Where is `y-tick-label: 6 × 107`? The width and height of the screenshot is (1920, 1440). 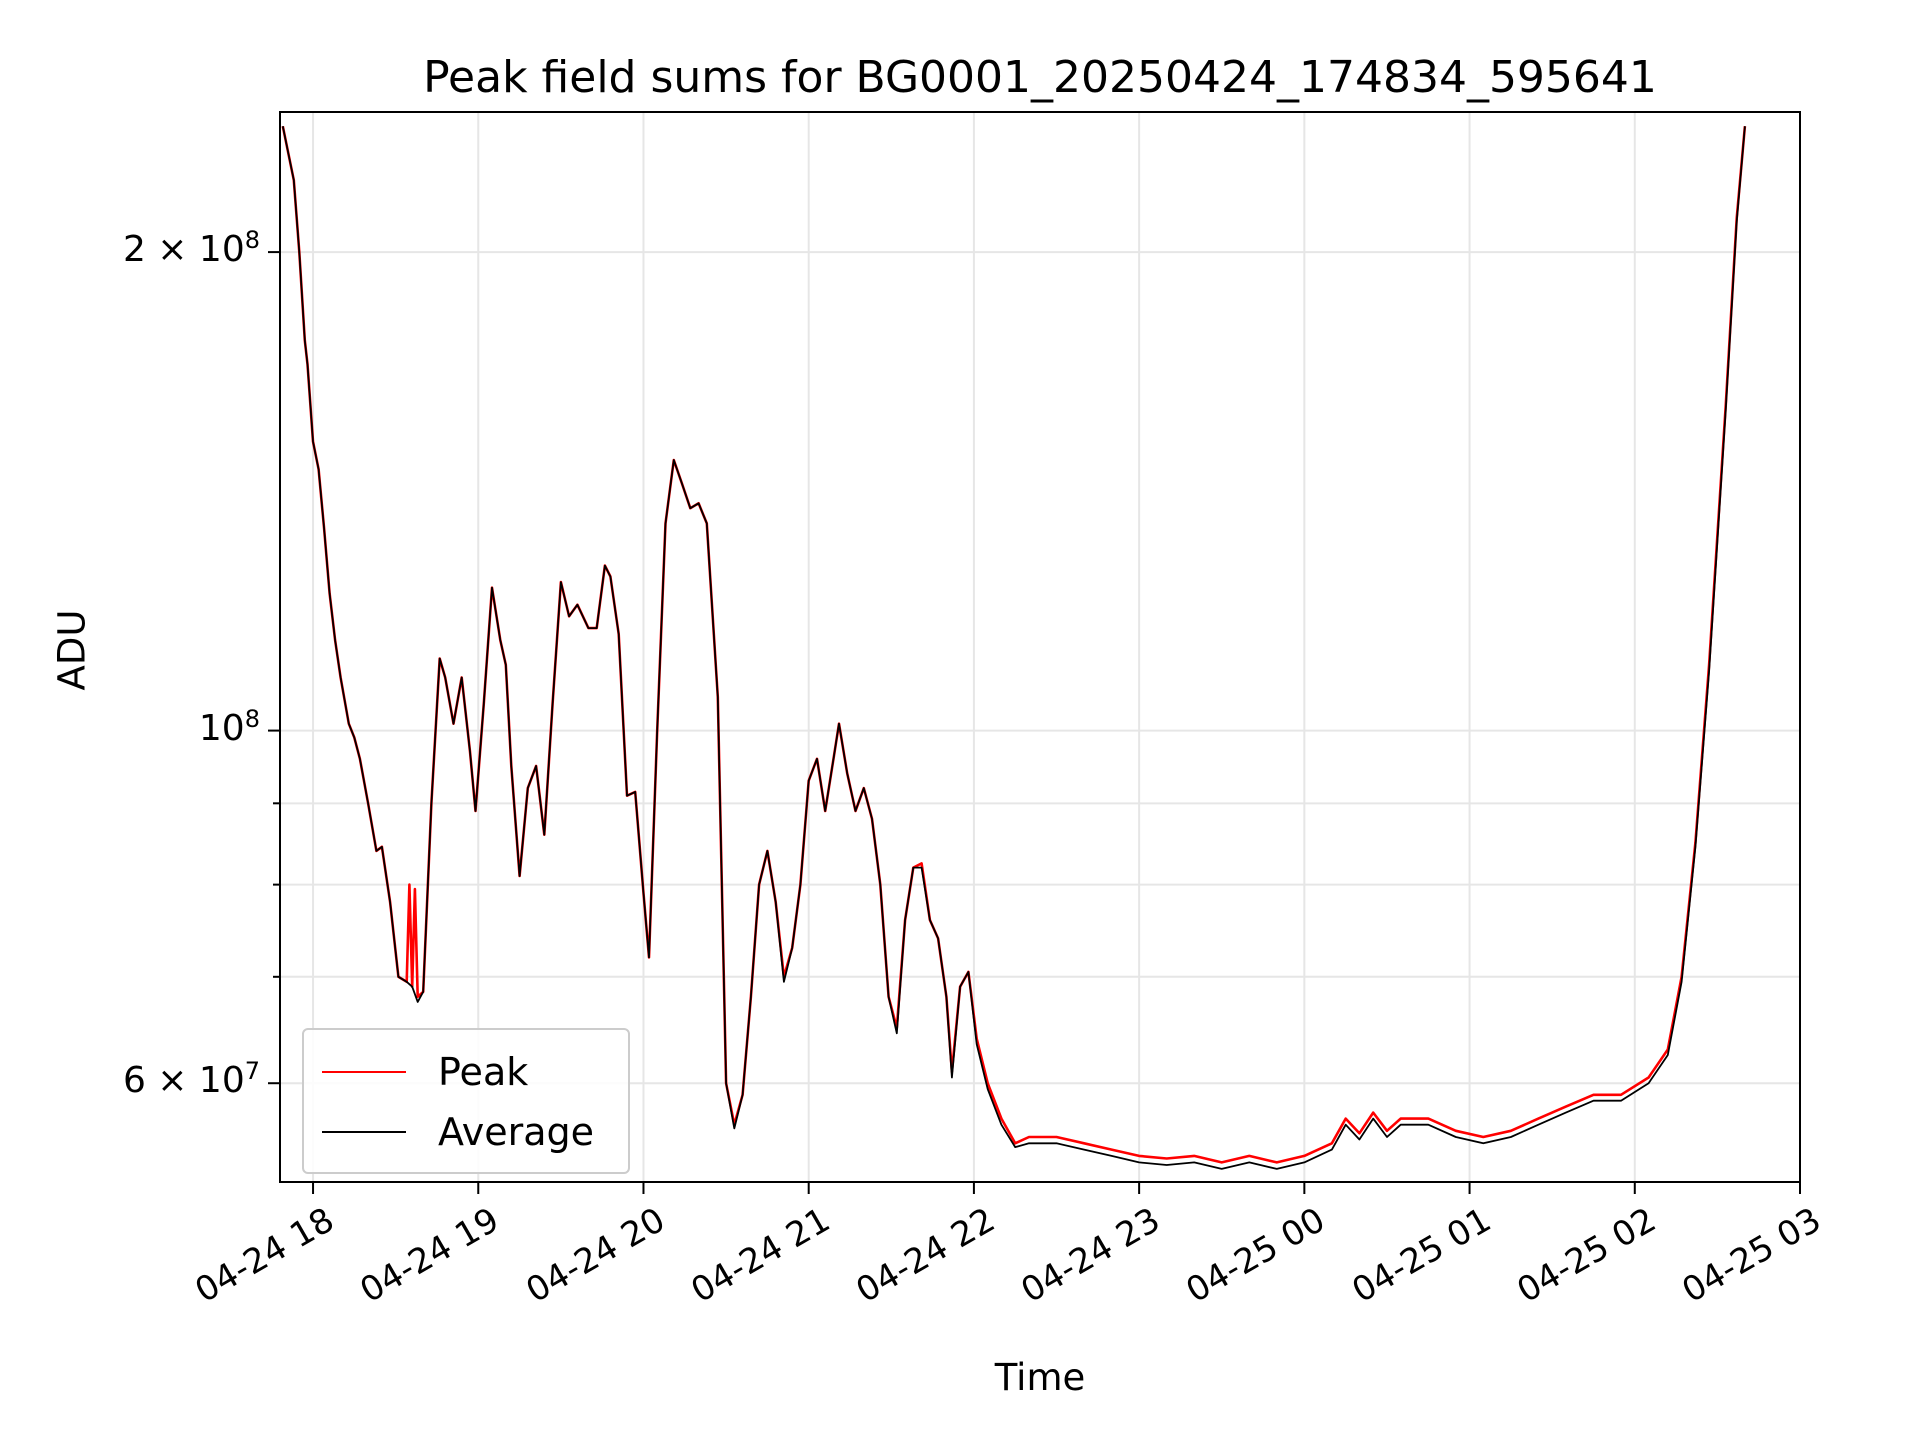
y-tick-label: 6 × 107 is located at coordinates (191, 1079).